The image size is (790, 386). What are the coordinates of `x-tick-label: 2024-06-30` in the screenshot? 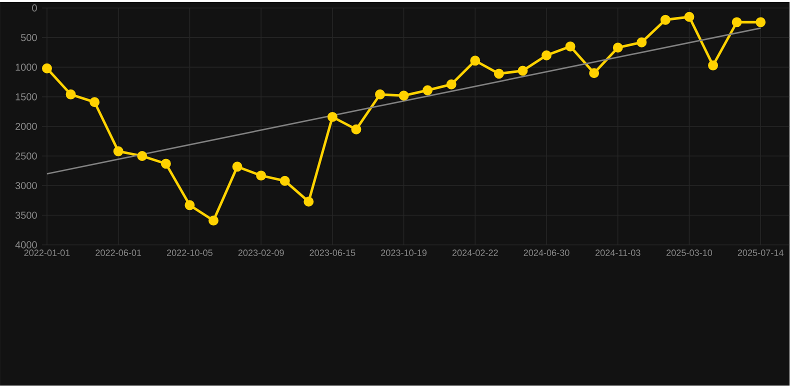 It's located at (547, 253).